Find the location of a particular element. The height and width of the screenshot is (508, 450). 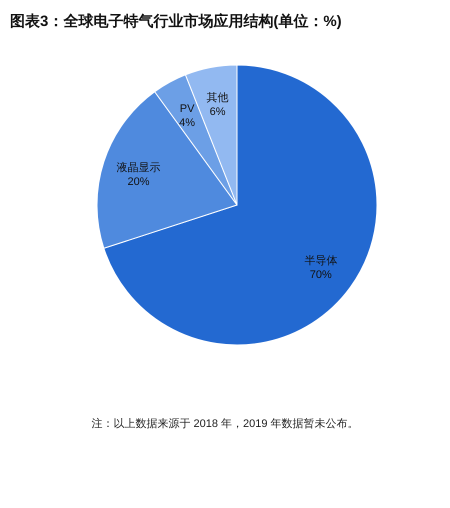

slice-label: 液晶显示 is located at coordinates (138, 167).